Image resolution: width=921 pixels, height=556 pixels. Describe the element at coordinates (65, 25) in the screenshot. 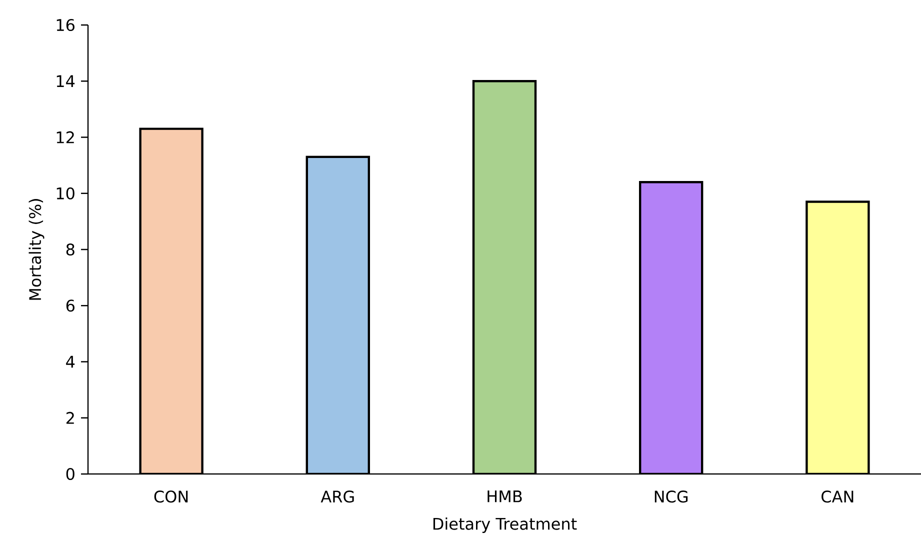

I see `y-tick-label: 16` at that location.